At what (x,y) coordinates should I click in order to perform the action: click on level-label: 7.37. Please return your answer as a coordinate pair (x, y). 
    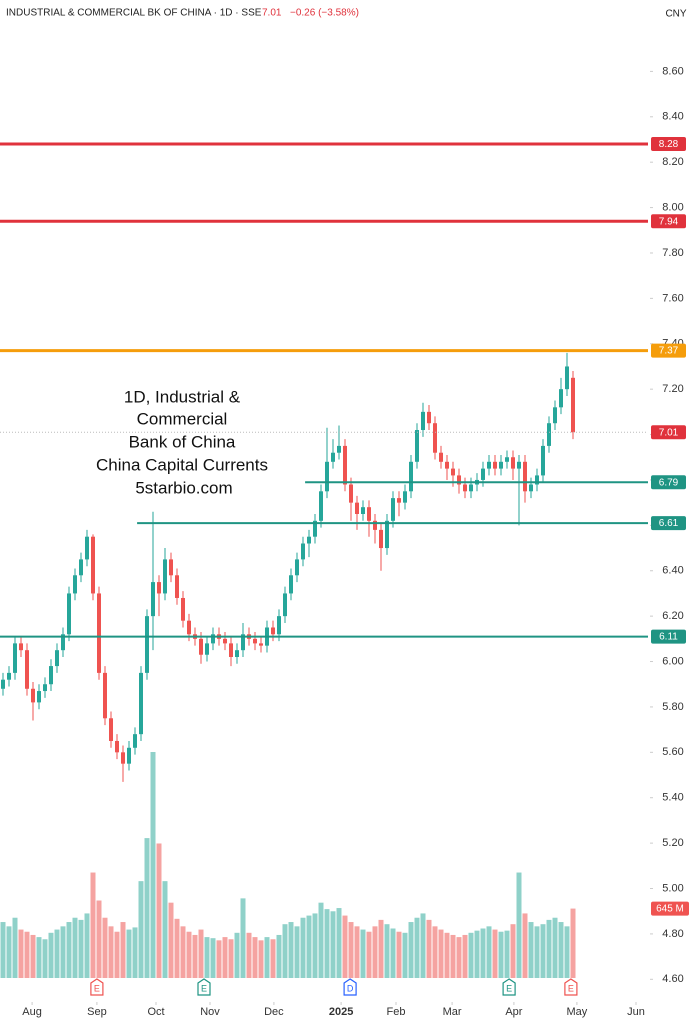
    Looking at the image, I should click on (669, 351).